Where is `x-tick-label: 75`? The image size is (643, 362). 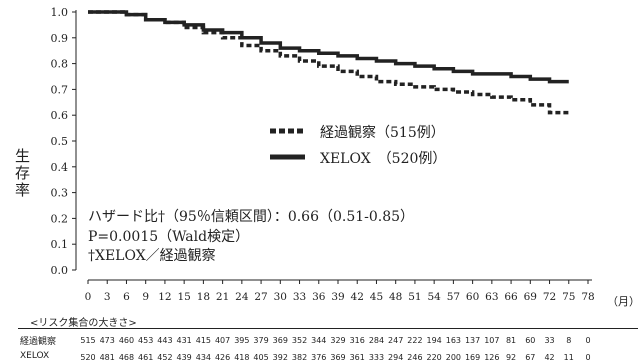
x-tick-label: 75 is located at coordinates (568, 297).